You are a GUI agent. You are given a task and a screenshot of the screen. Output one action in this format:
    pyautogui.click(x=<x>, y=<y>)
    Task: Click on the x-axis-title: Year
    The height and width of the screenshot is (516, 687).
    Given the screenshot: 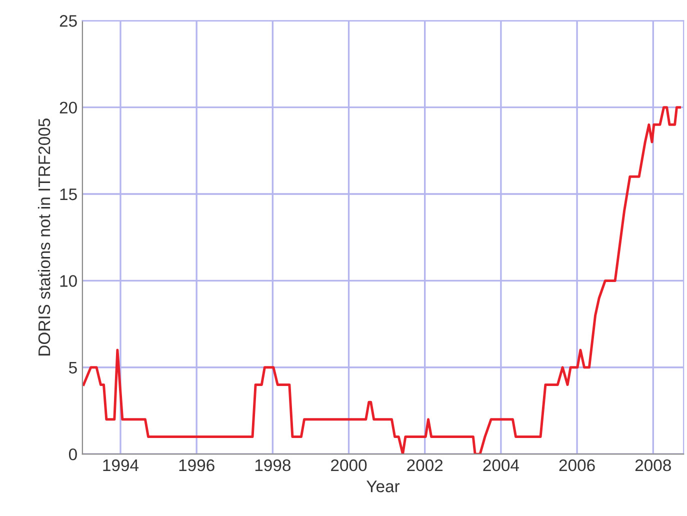 What is the action you would take?
    pyautogui.click(x=383, y=486)
    